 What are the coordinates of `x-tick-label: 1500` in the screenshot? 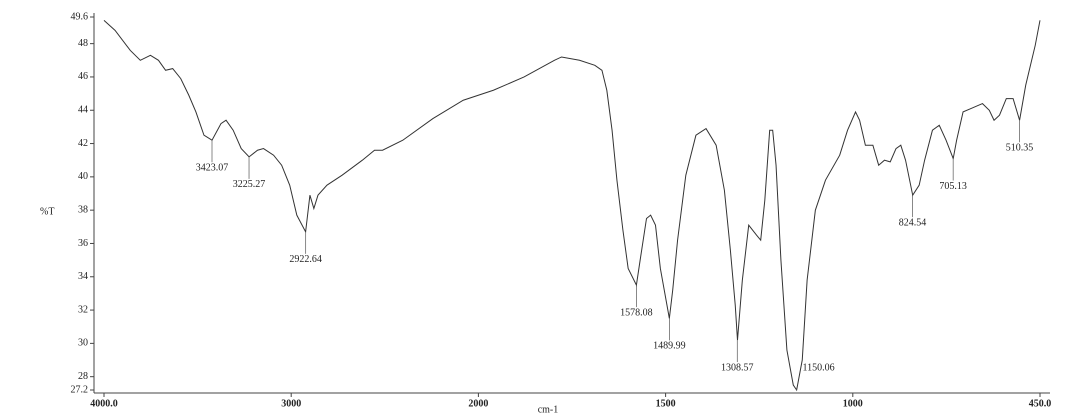 It's located at (666, 403).